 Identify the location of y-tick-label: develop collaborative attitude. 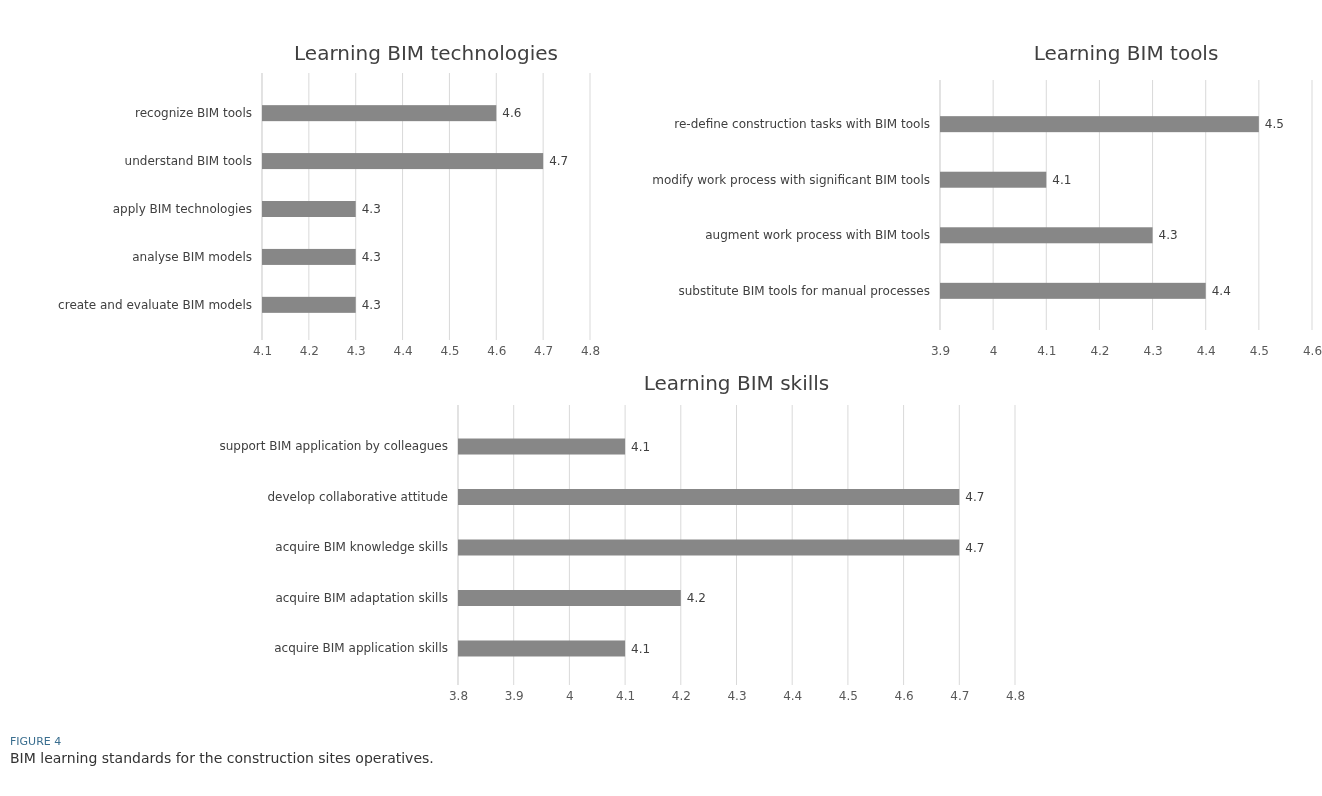
(357, 496).